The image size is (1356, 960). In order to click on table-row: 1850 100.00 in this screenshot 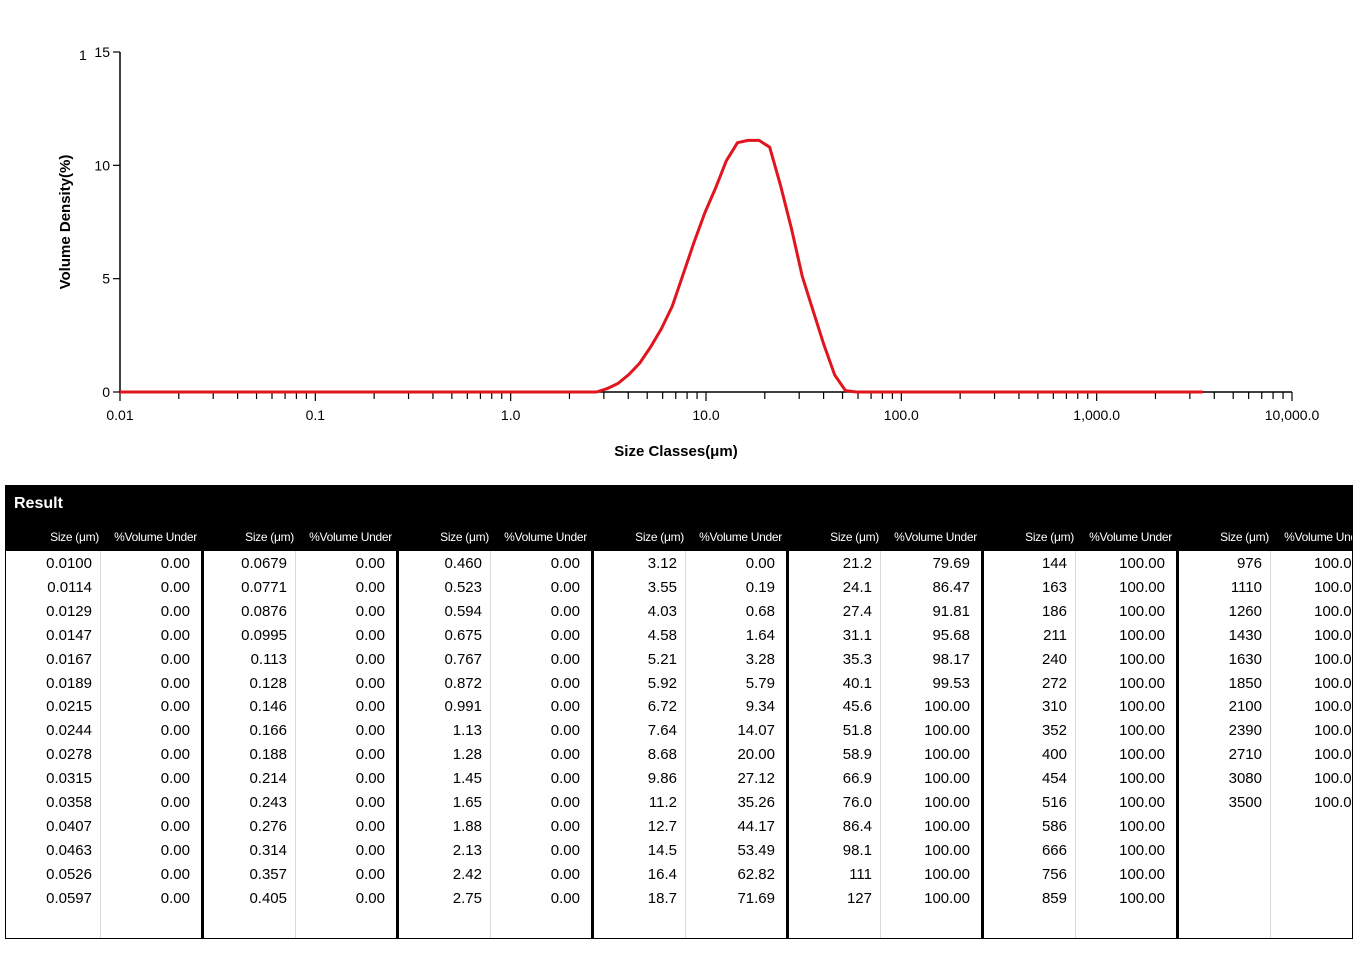, I will do `click(1264, 683)`.